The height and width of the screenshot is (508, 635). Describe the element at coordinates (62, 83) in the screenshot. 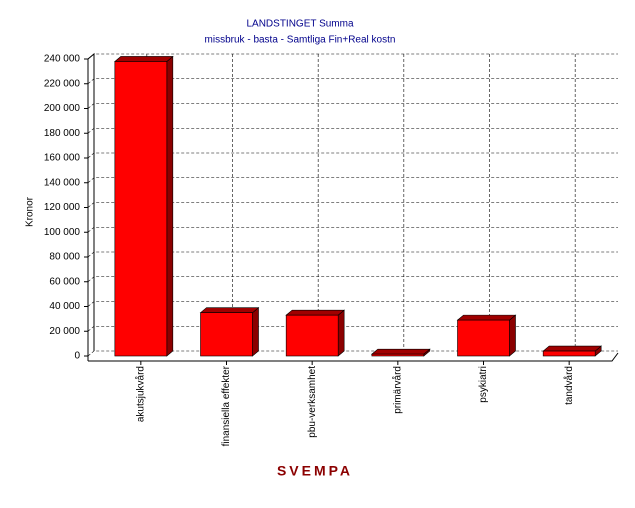

I see `y-tick-label: 220 000` at that location.